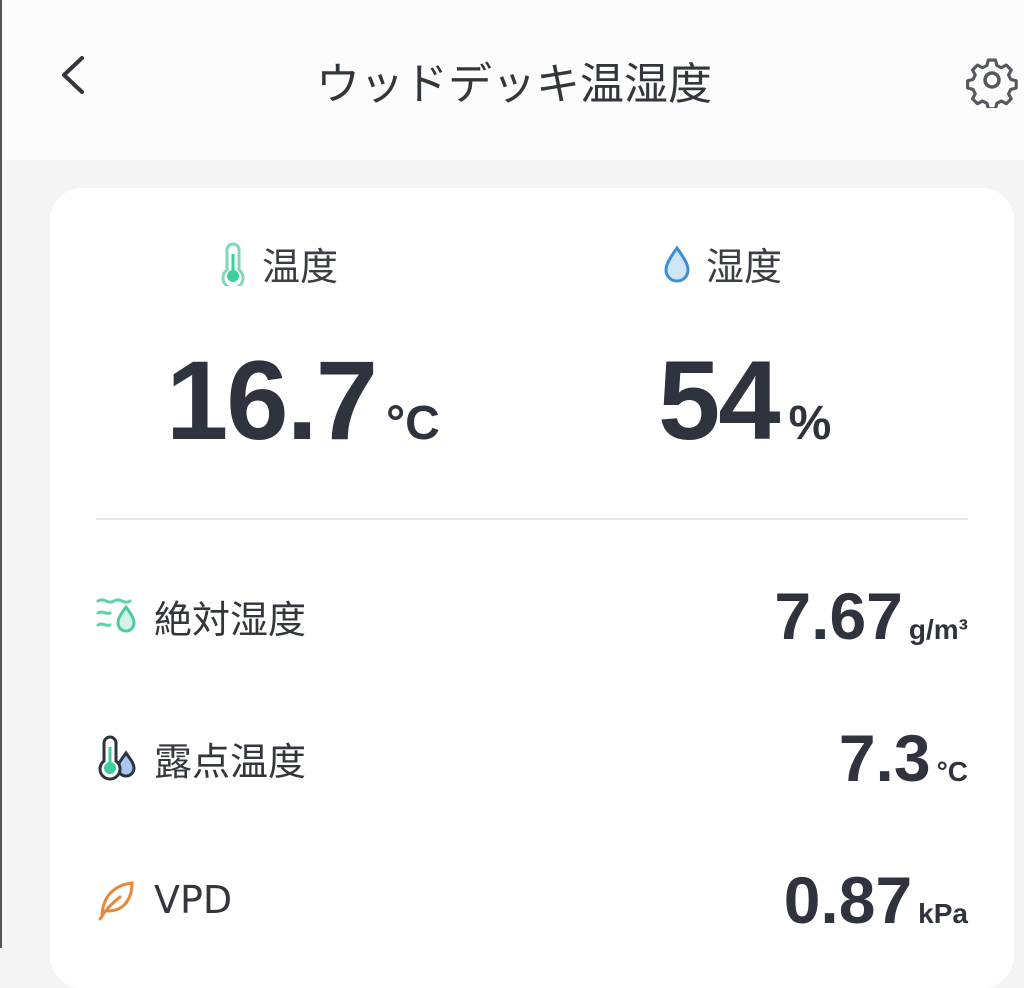  What do you see at coordinates (531, 900) in the screenshot?
I see `detail-row-vpd: VPD 0.87 kPa` at bounding box center [531, 900].